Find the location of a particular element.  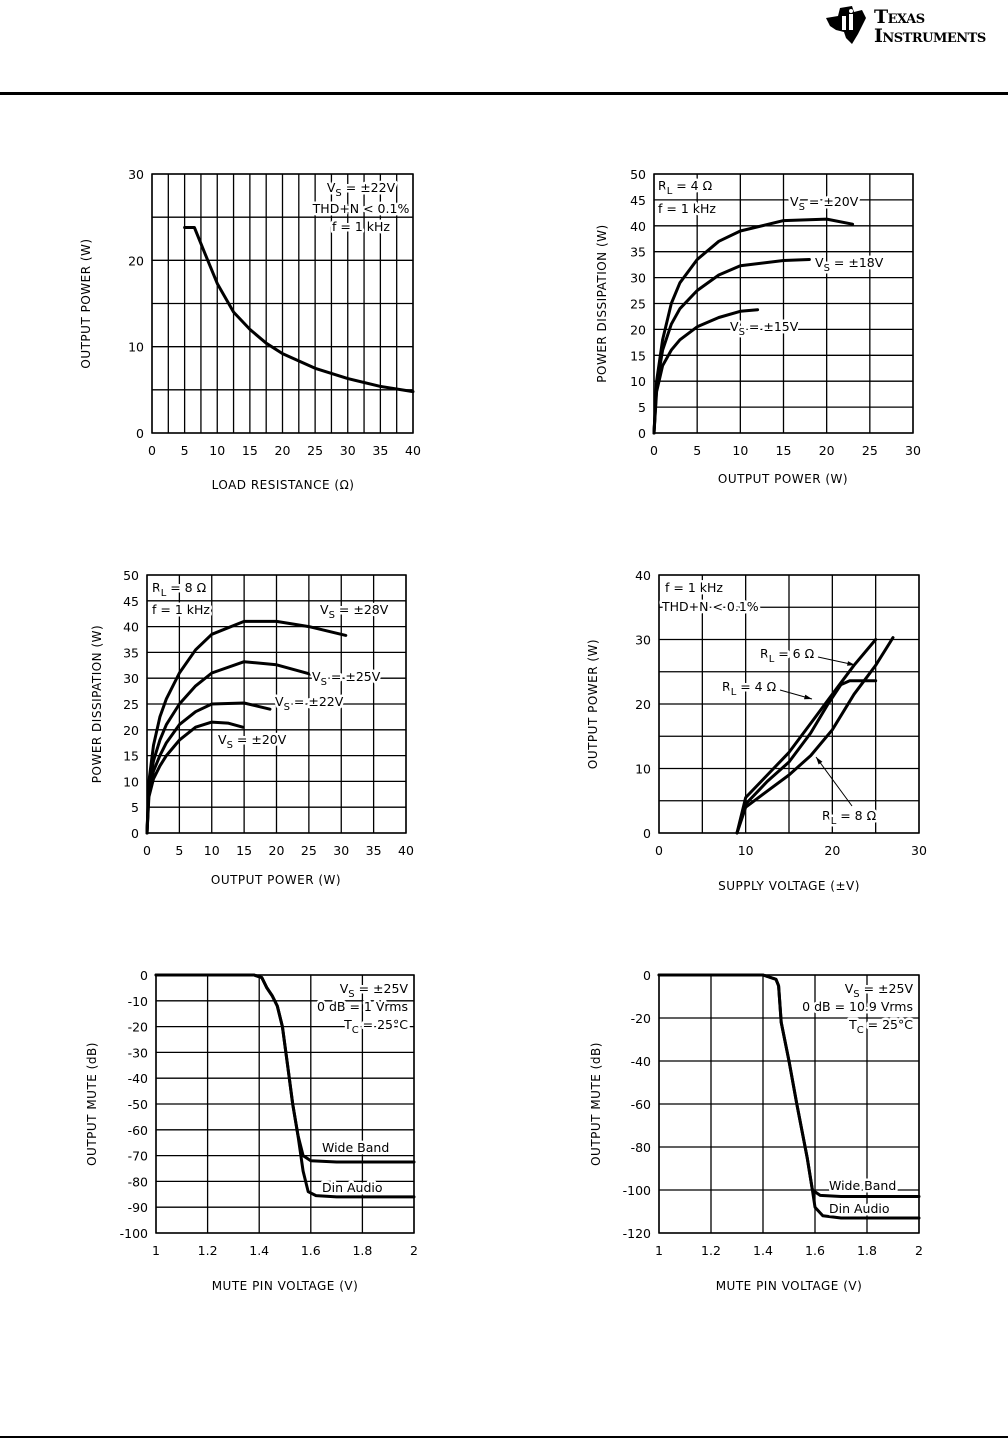

x-tick-label: 1.6 is located at coordinates (815, 1250).